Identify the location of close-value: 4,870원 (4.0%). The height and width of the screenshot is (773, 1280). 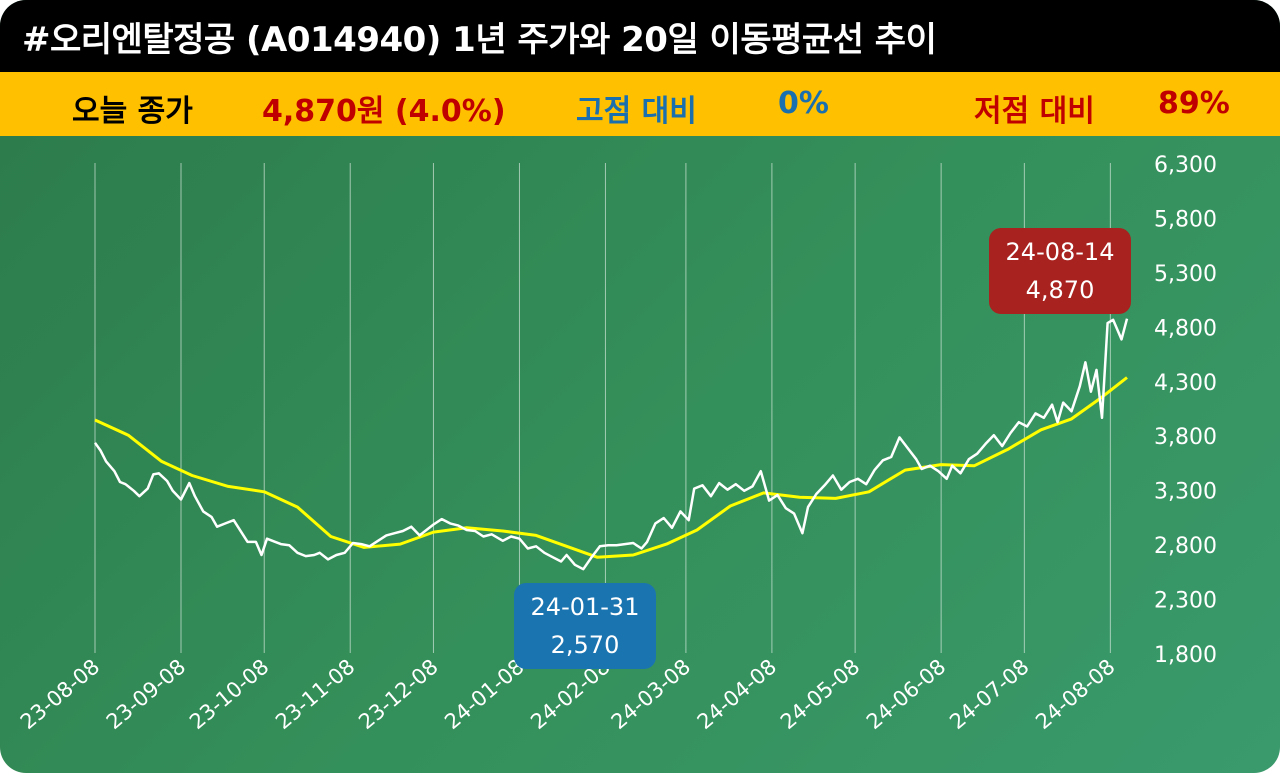
(384, 111).